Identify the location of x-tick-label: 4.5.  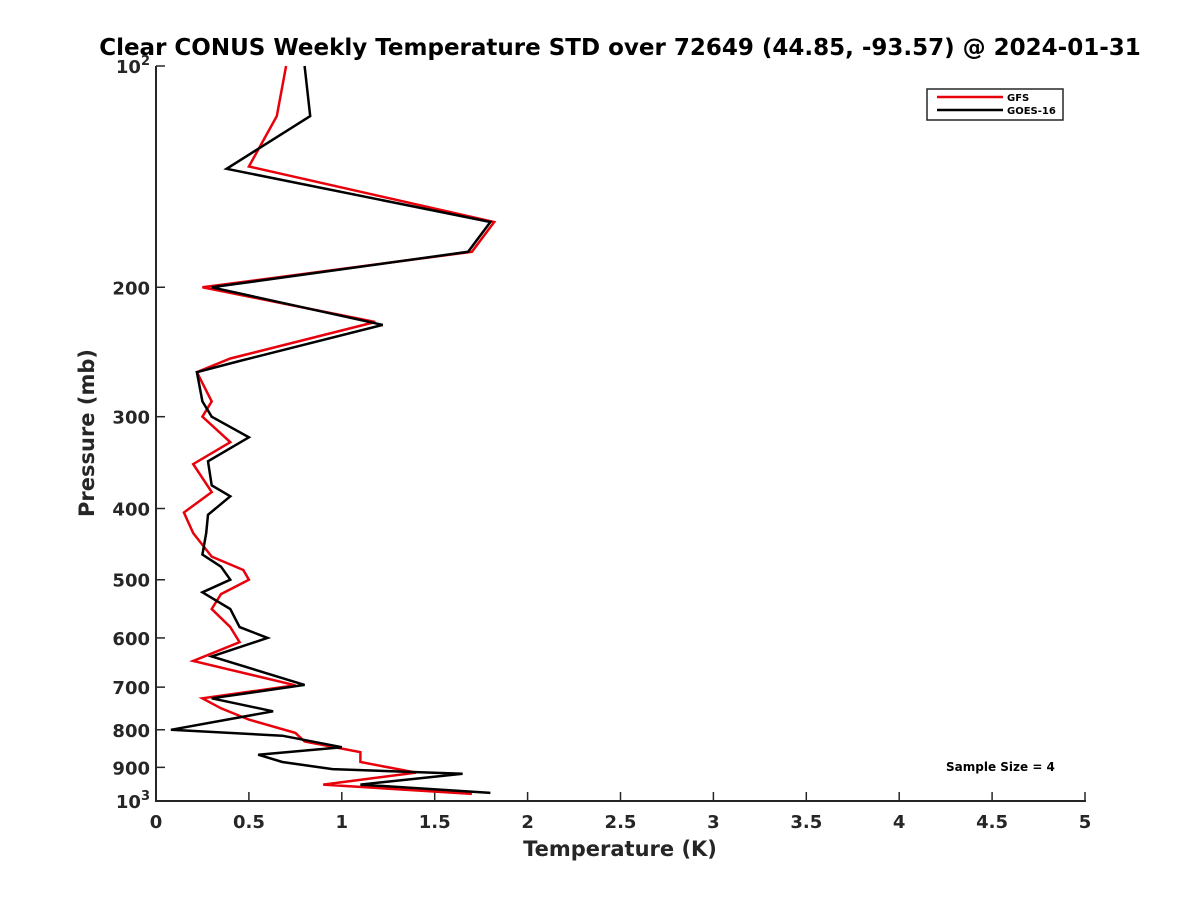
(992, 822).